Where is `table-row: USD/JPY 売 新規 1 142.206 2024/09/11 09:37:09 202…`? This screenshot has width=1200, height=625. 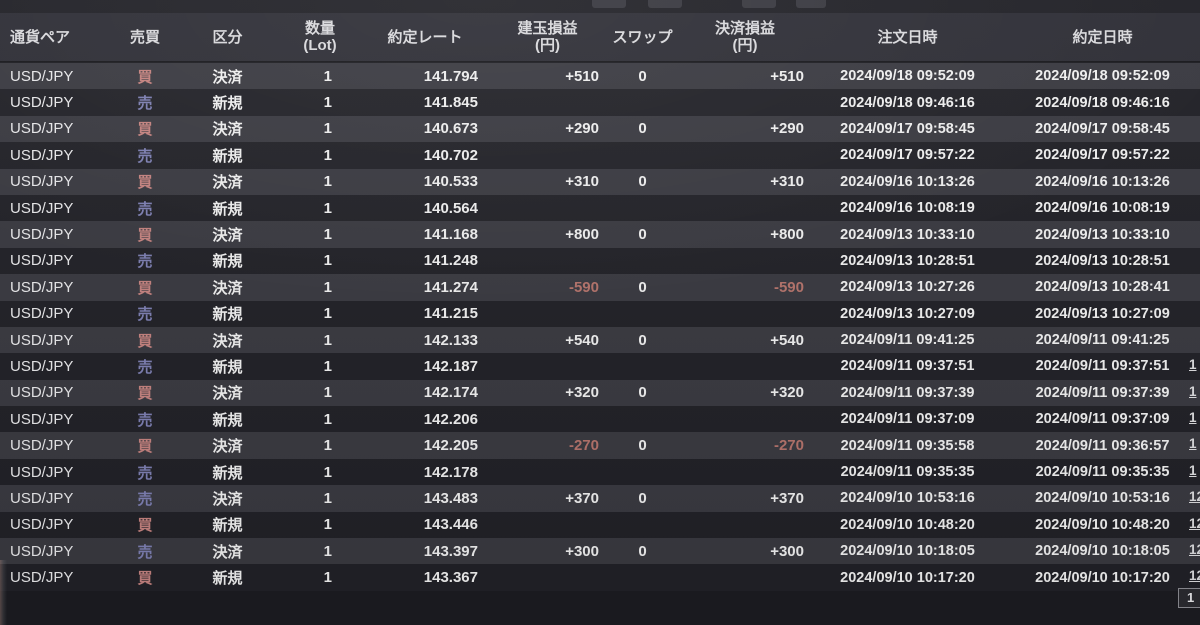 table-row: USD/JPY 売 新規 1 142.206 2024/09/11 09:37:09 202… is located at coordinates (600, 419).